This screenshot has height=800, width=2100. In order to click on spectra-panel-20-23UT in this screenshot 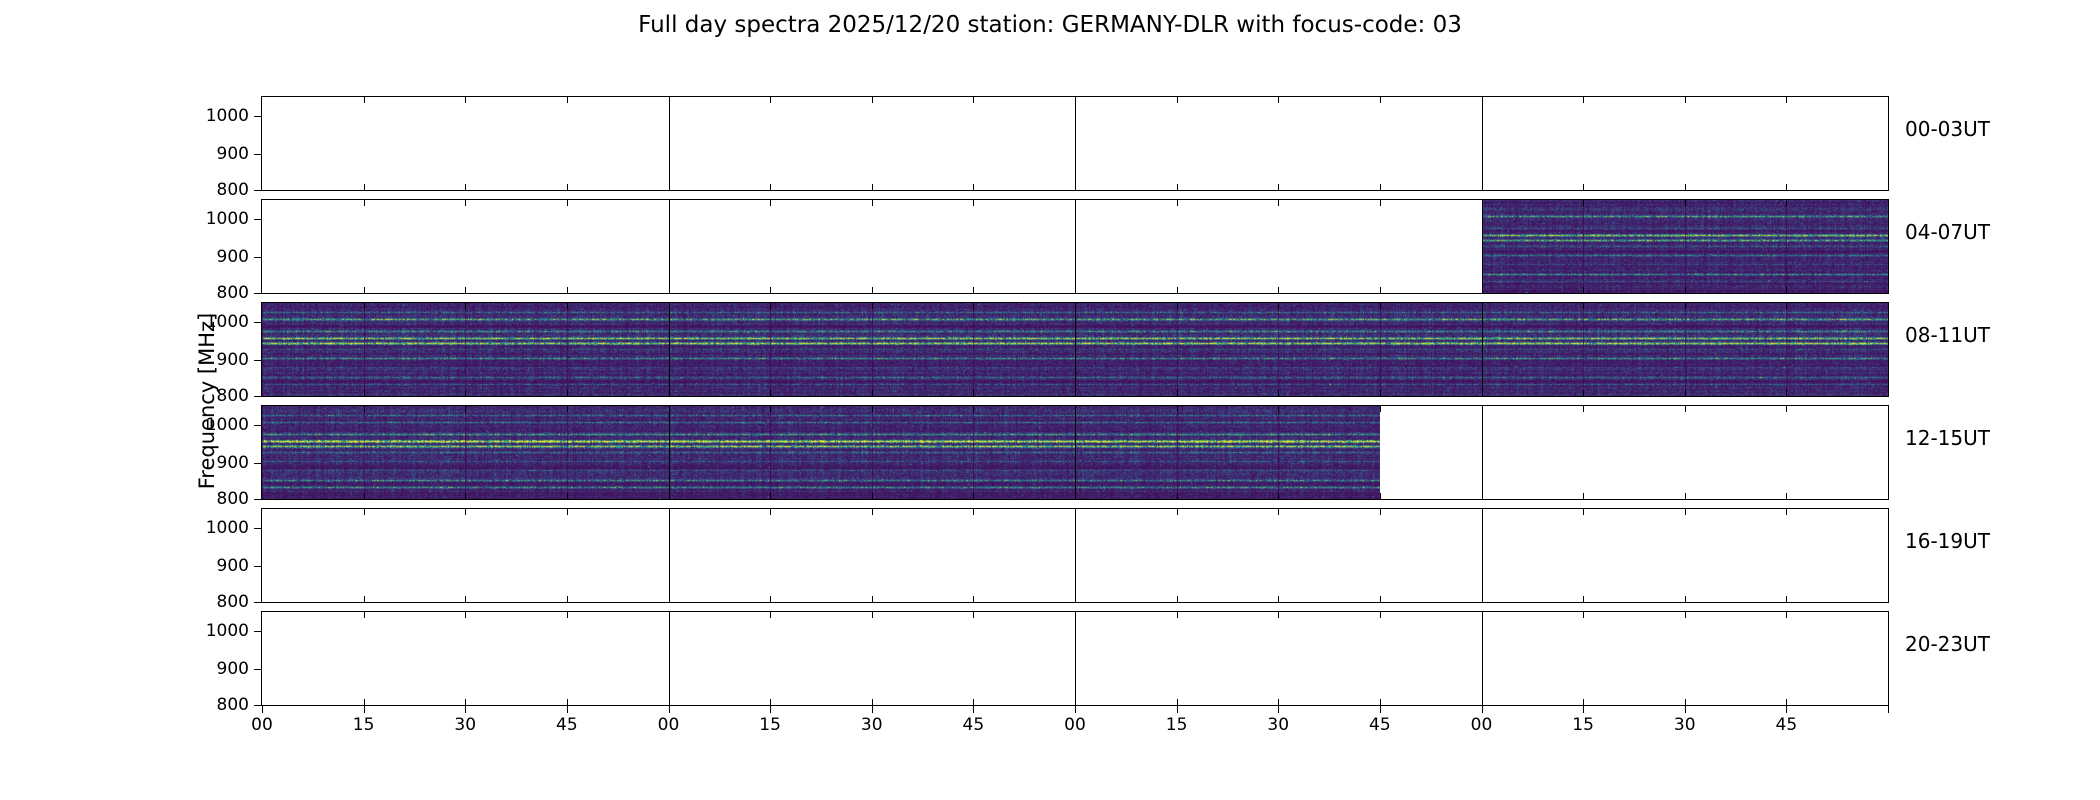, I will do `click(1075, 658)`.